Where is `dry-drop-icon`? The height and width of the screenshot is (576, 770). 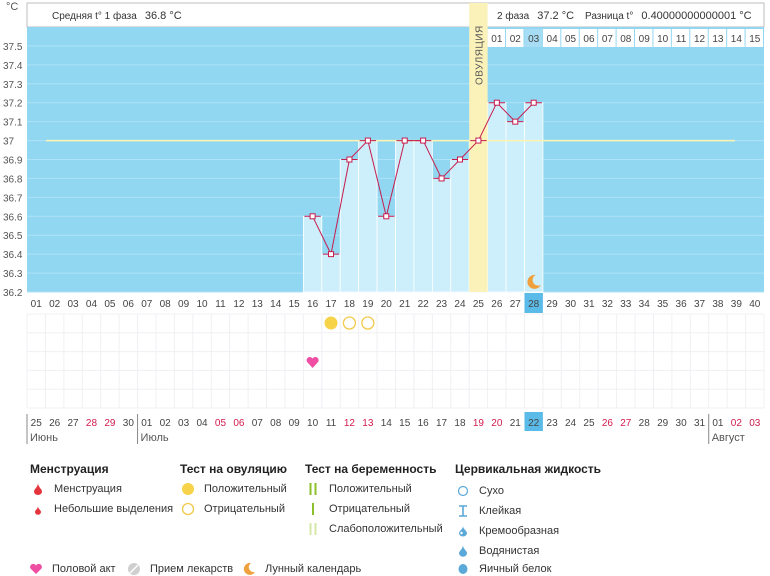 dry-drop-icon is located at coordinates (463, 491).